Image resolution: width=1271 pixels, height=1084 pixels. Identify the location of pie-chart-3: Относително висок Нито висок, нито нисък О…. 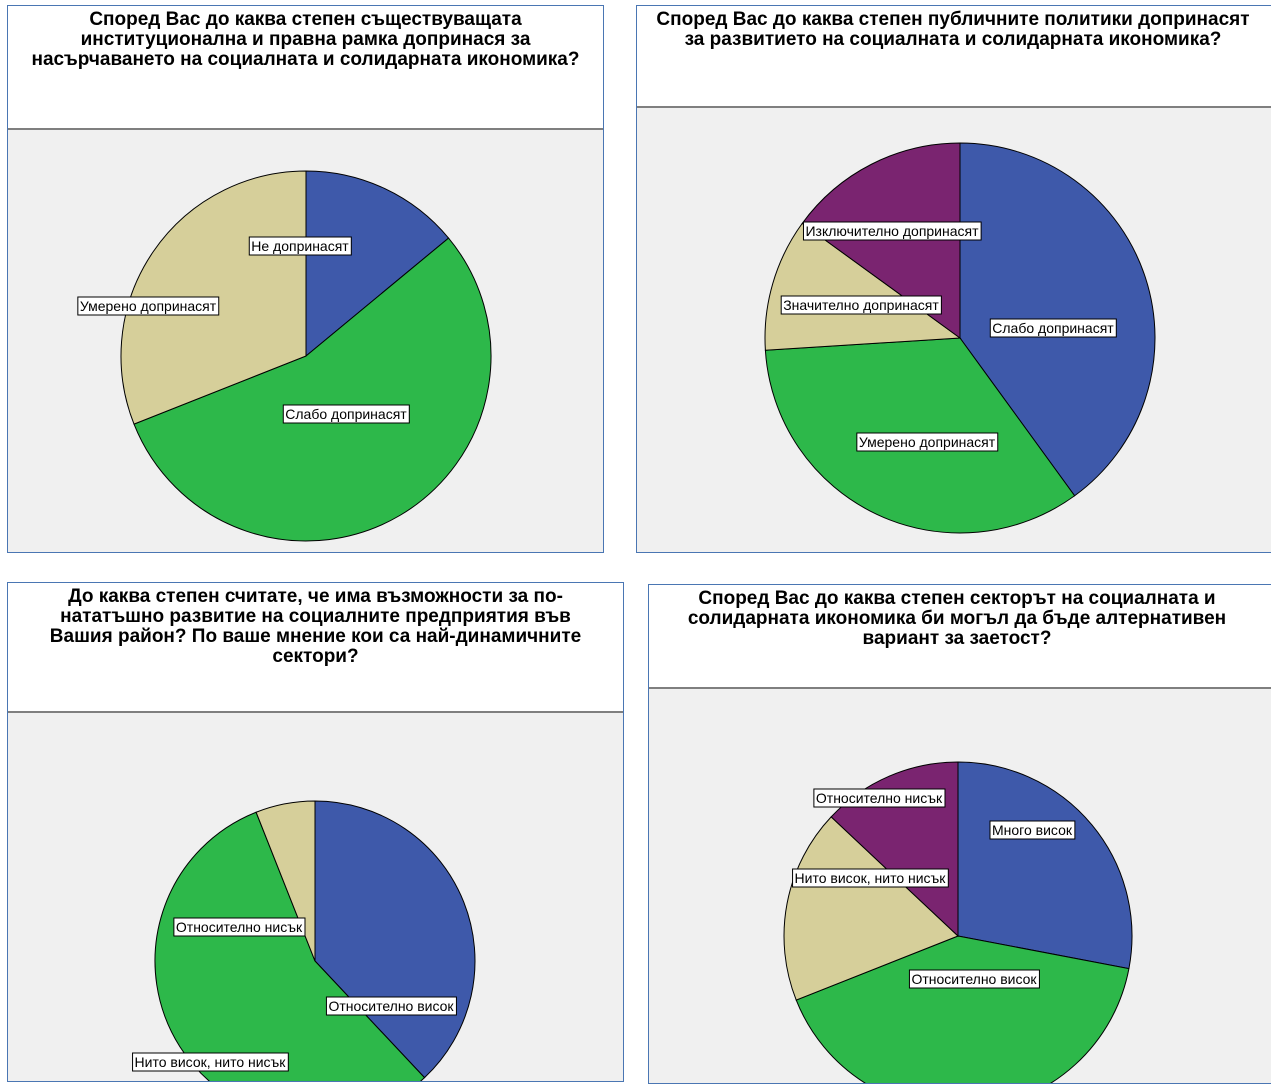
(304, 940).